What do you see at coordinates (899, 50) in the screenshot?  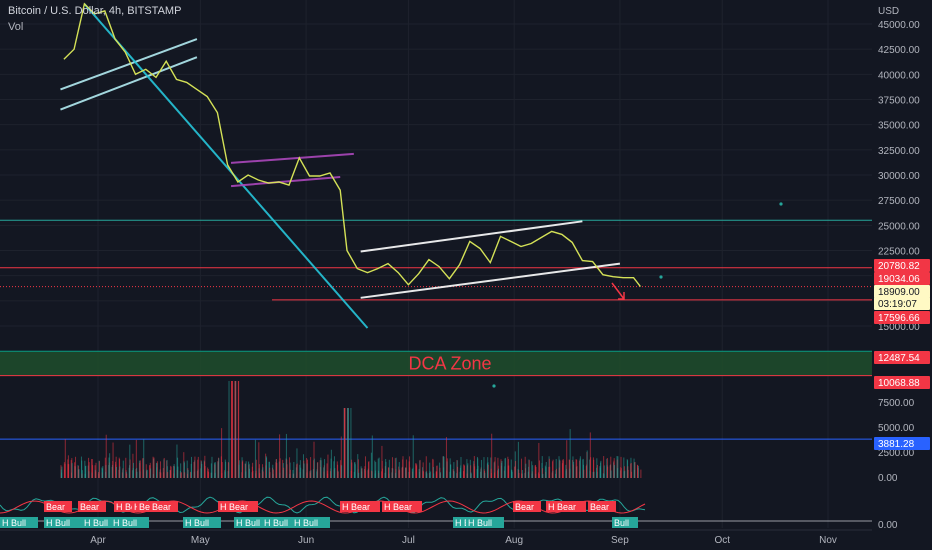 I see `price-tick-label: 42500.00` at bounding box center [899, 50].